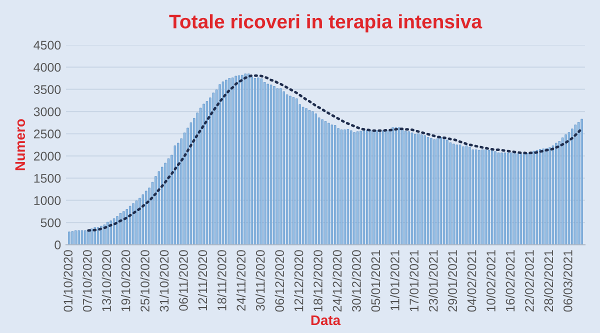 The width and height of the screenshot is (600, 333). What do you see at coordinates (325, 23) in the screenshot?
I see `chart-title: Totale ricoveri in terapia intensiva` at bounding box center [325, 23].